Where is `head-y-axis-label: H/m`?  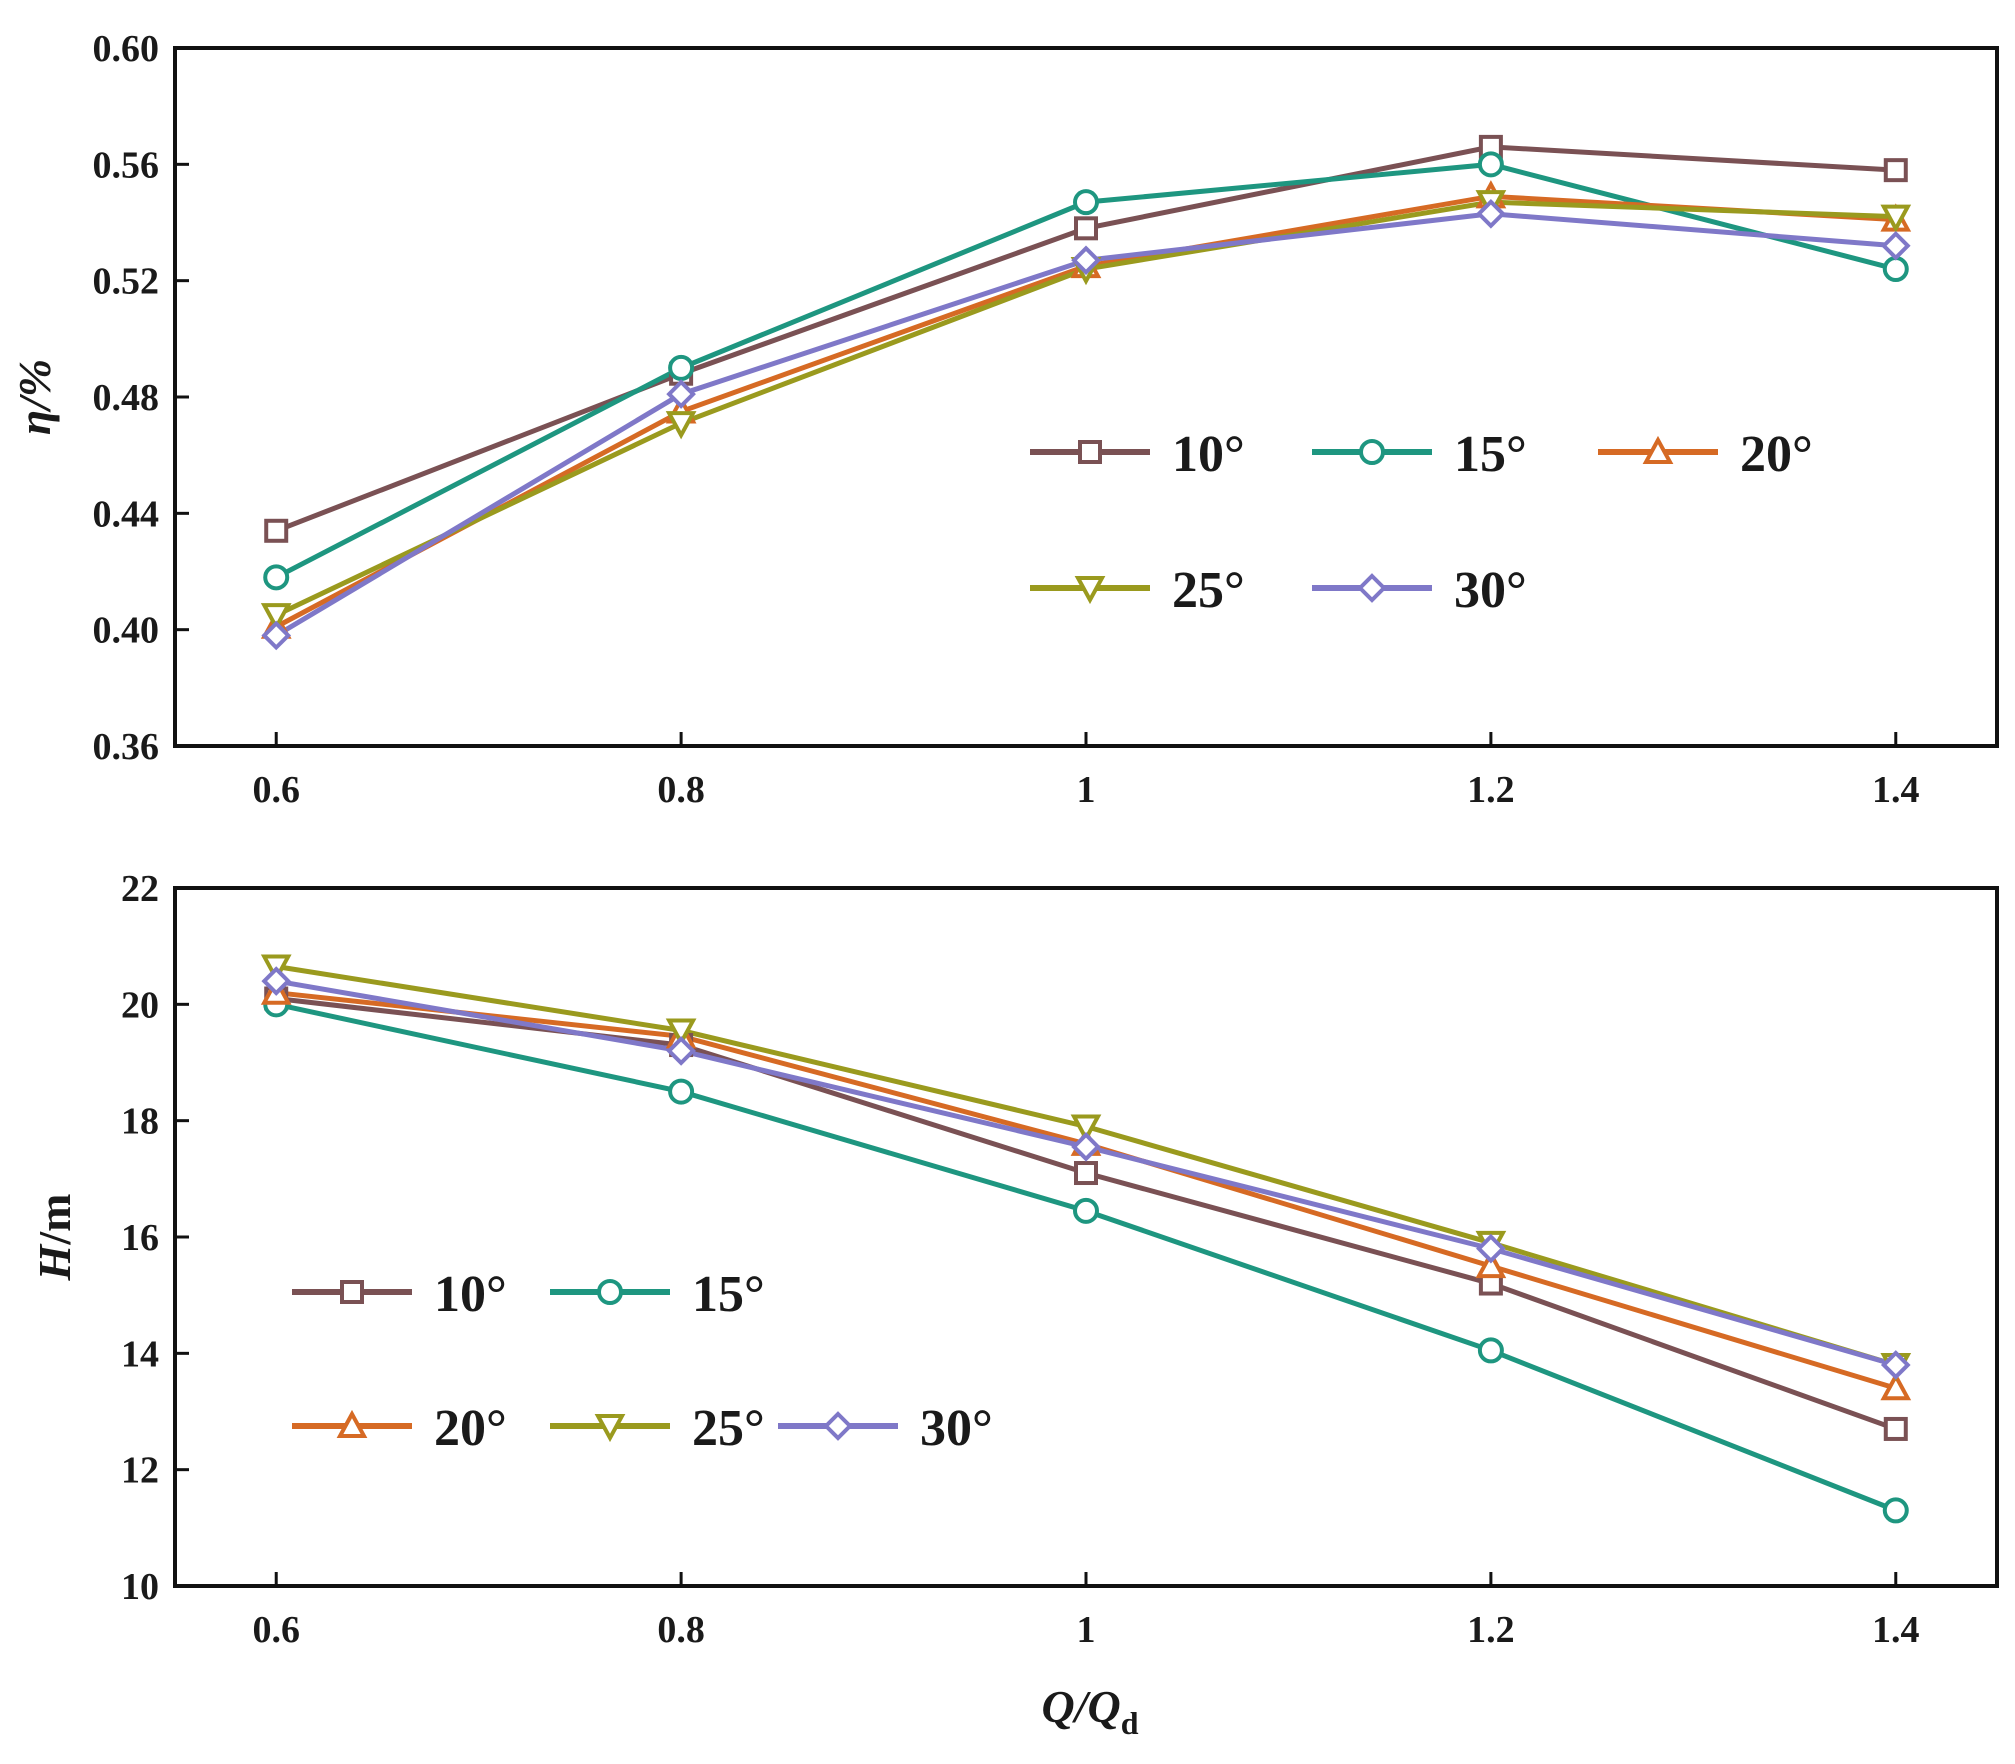 head-y-axis-label: H/m is located at coordinates (54, 1238).